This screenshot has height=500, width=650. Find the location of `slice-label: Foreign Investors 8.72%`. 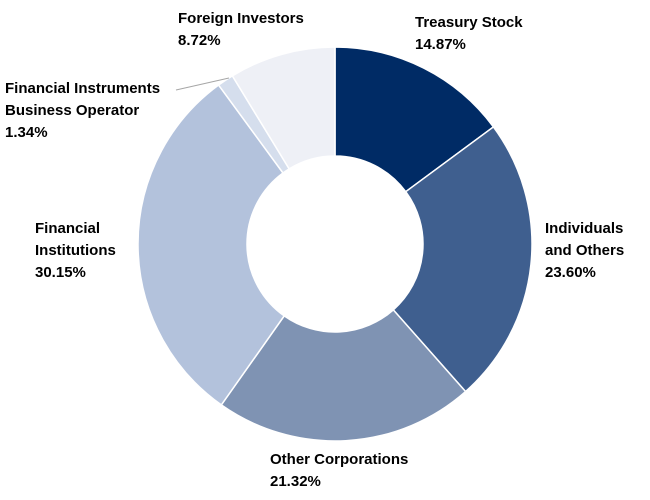

slice-label: Foreign Investors 8.72% is located at coordinates (253, 30).